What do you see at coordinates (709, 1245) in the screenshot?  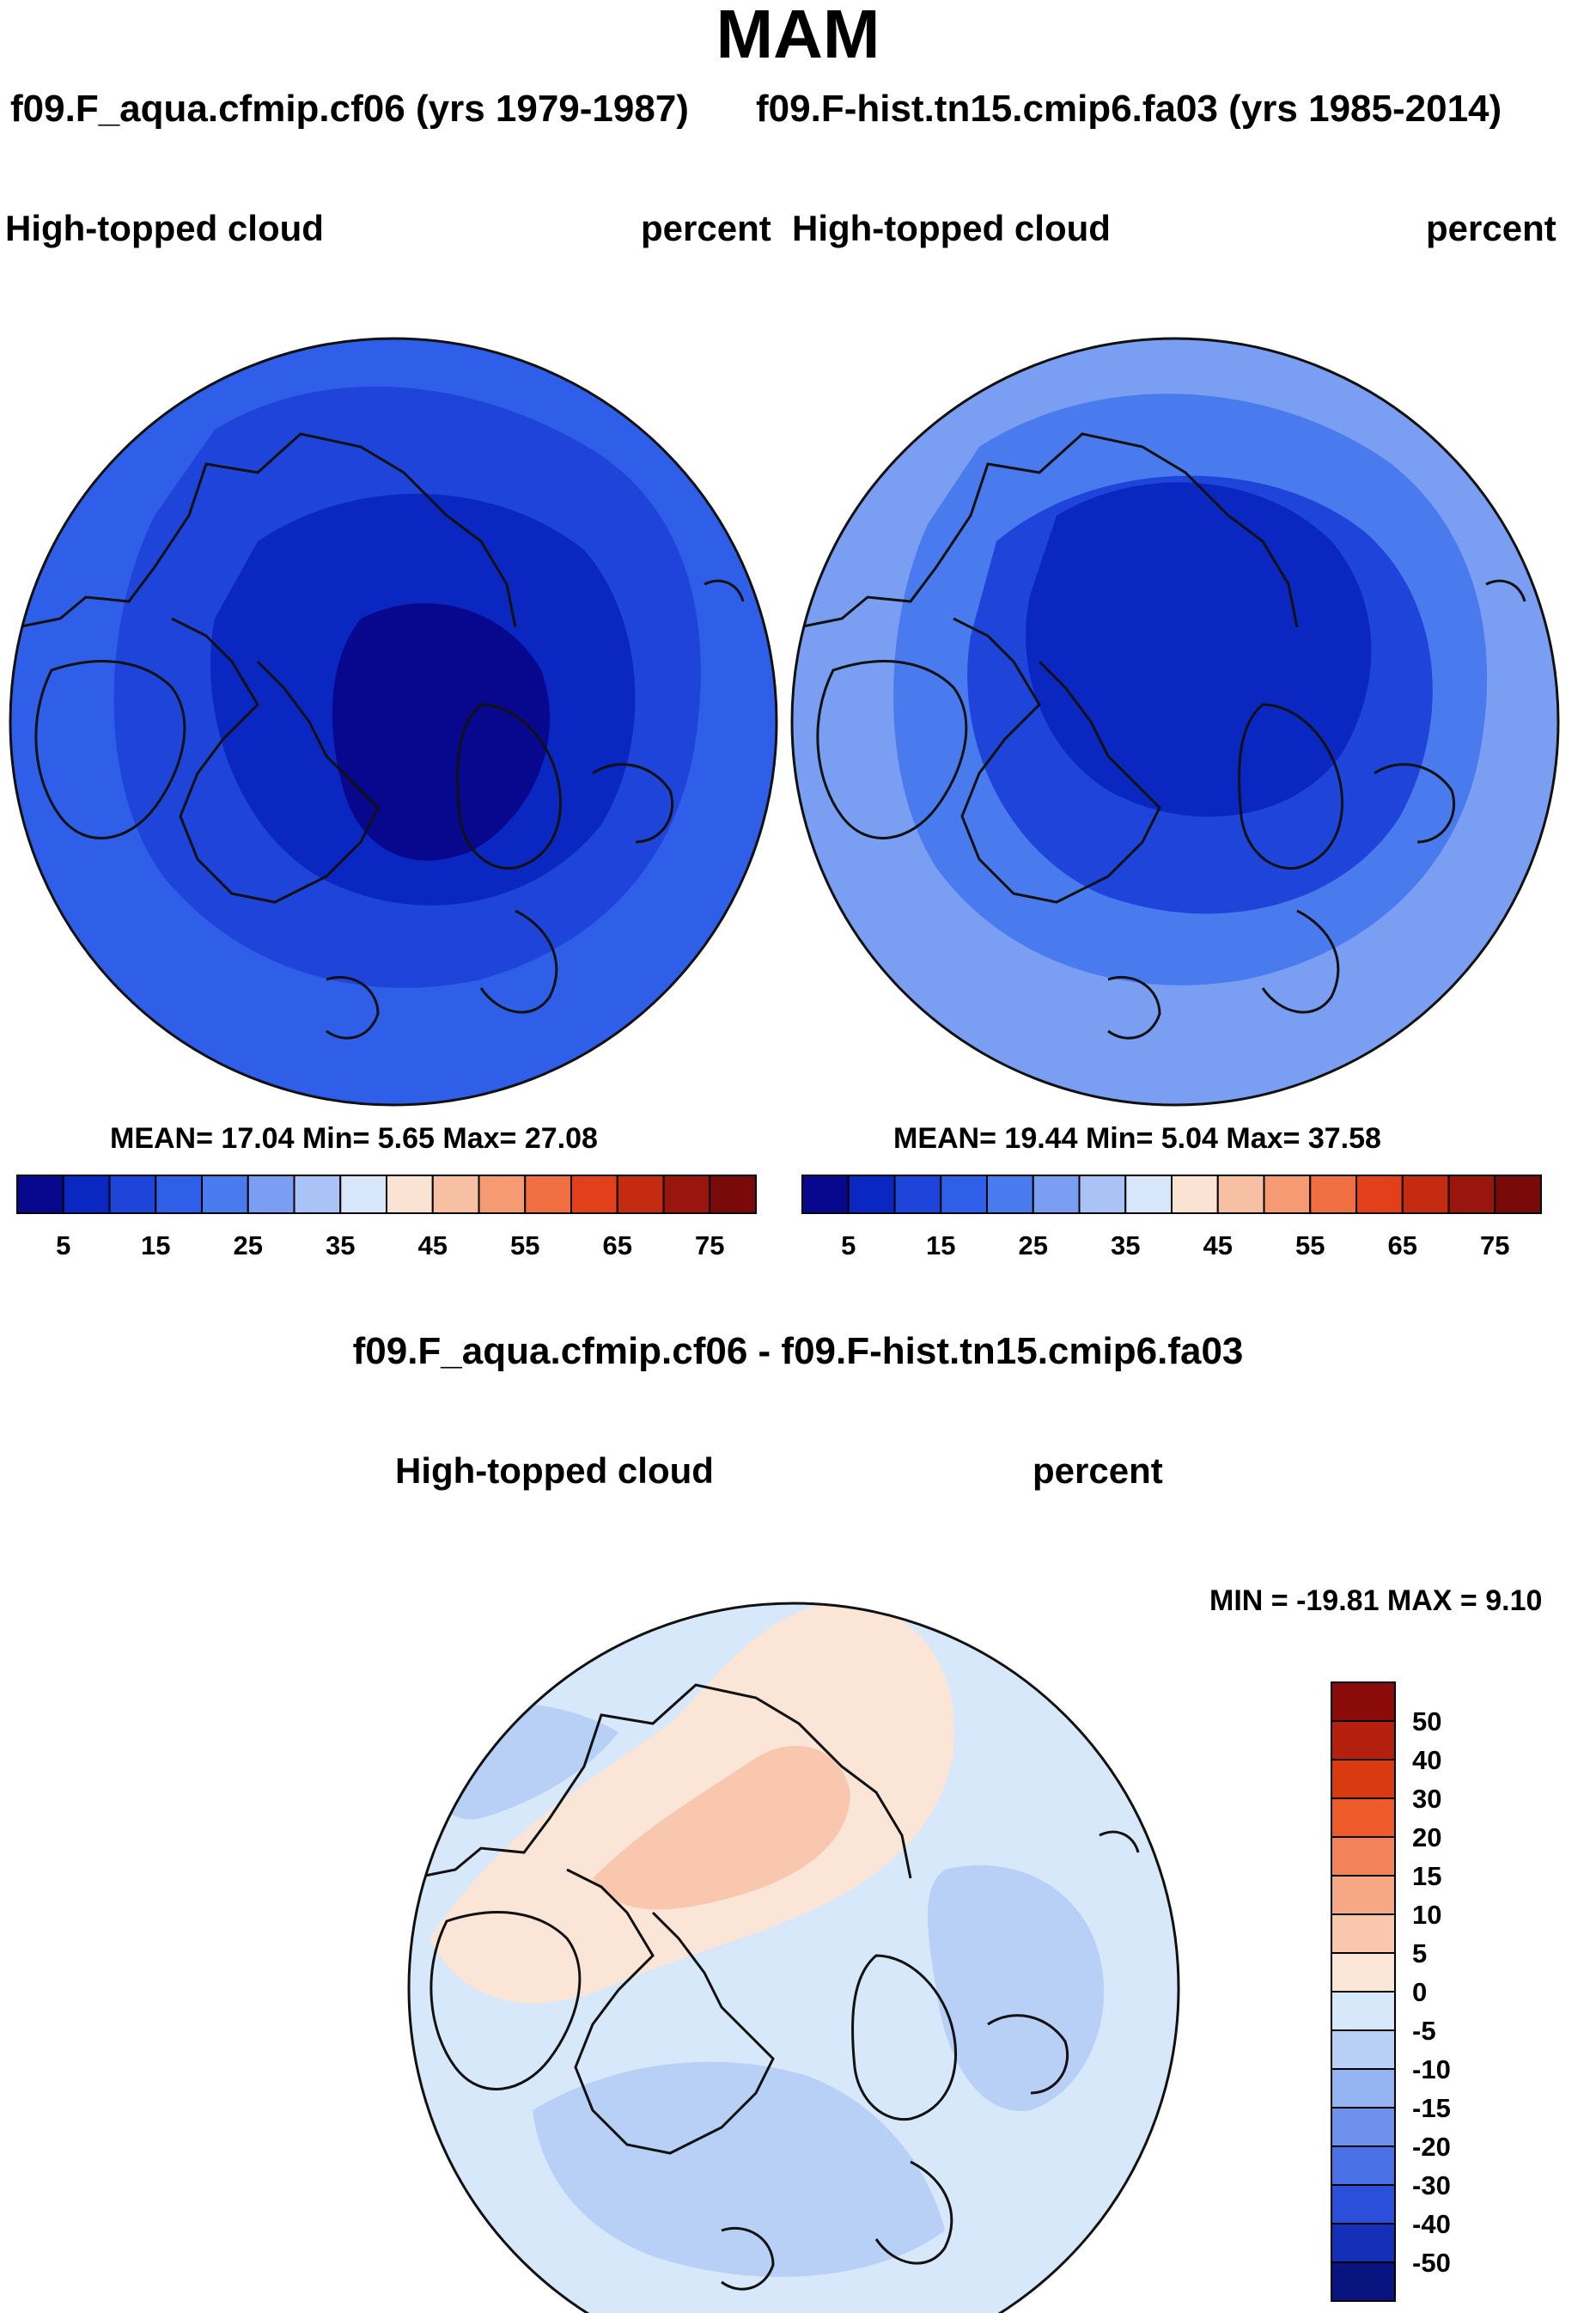 I see `panel-a-colorbar-tick-label: 75` at bounding box center [709, 1245].